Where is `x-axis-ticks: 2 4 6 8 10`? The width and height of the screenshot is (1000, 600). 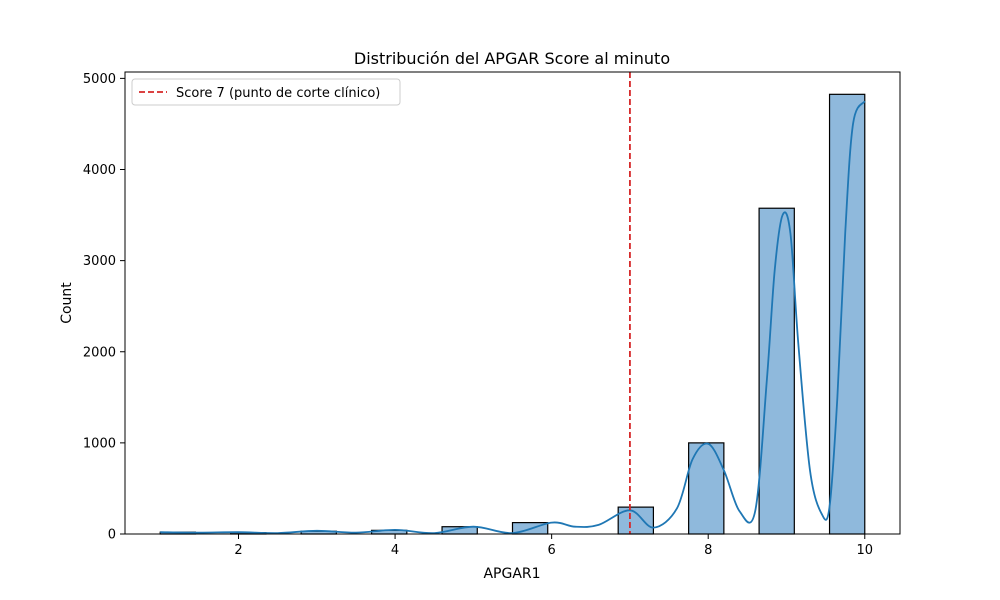 x-axis-ticks: 2 4 6 8 10 is located at coordinates (553, 546).